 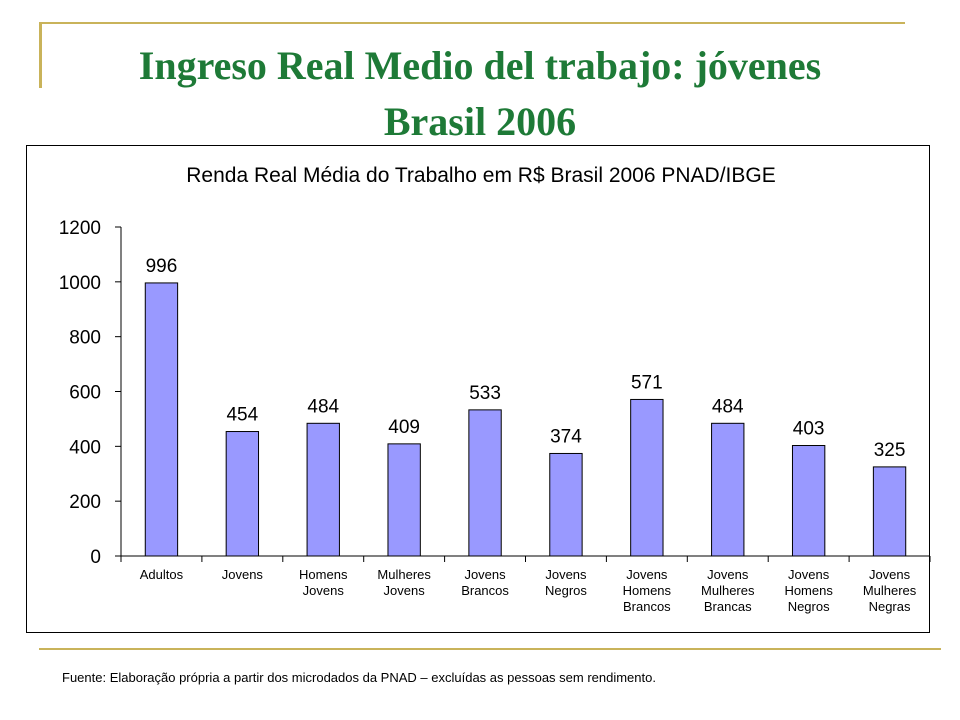 What do you see at coordinates (404, 582) in the screenshot?
I see `x-tick-label: Mulheres Jovens` at bounding box center [404, 582].